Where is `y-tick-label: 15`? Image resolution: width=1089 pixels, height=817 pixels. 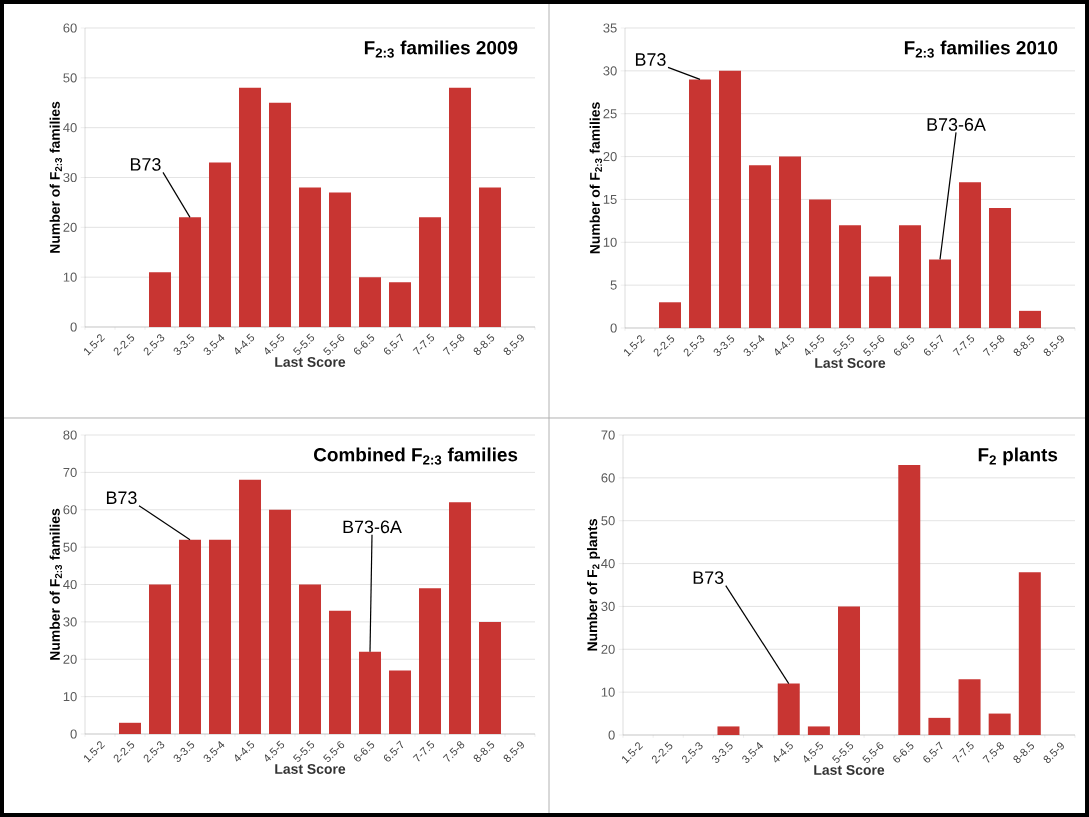
y-tick-label: 15 is located at coordinates (610, 199).